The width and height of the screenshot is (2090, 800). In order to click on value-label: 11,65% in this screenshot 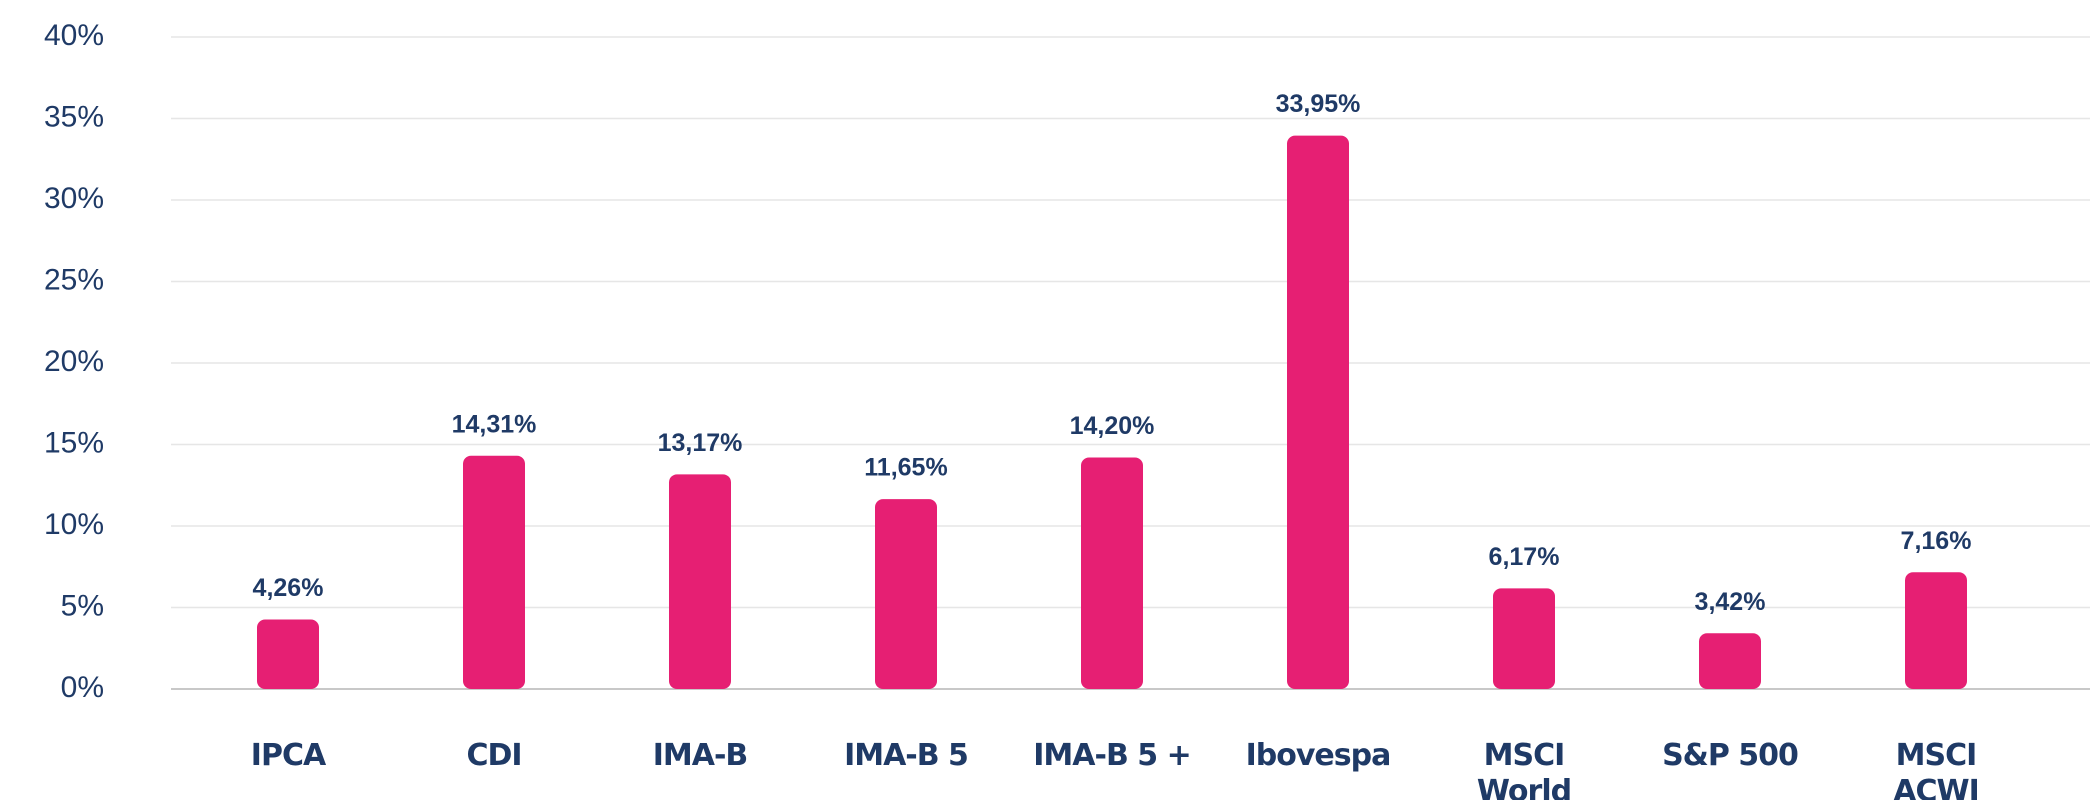, I will do `click(905, 468)`.